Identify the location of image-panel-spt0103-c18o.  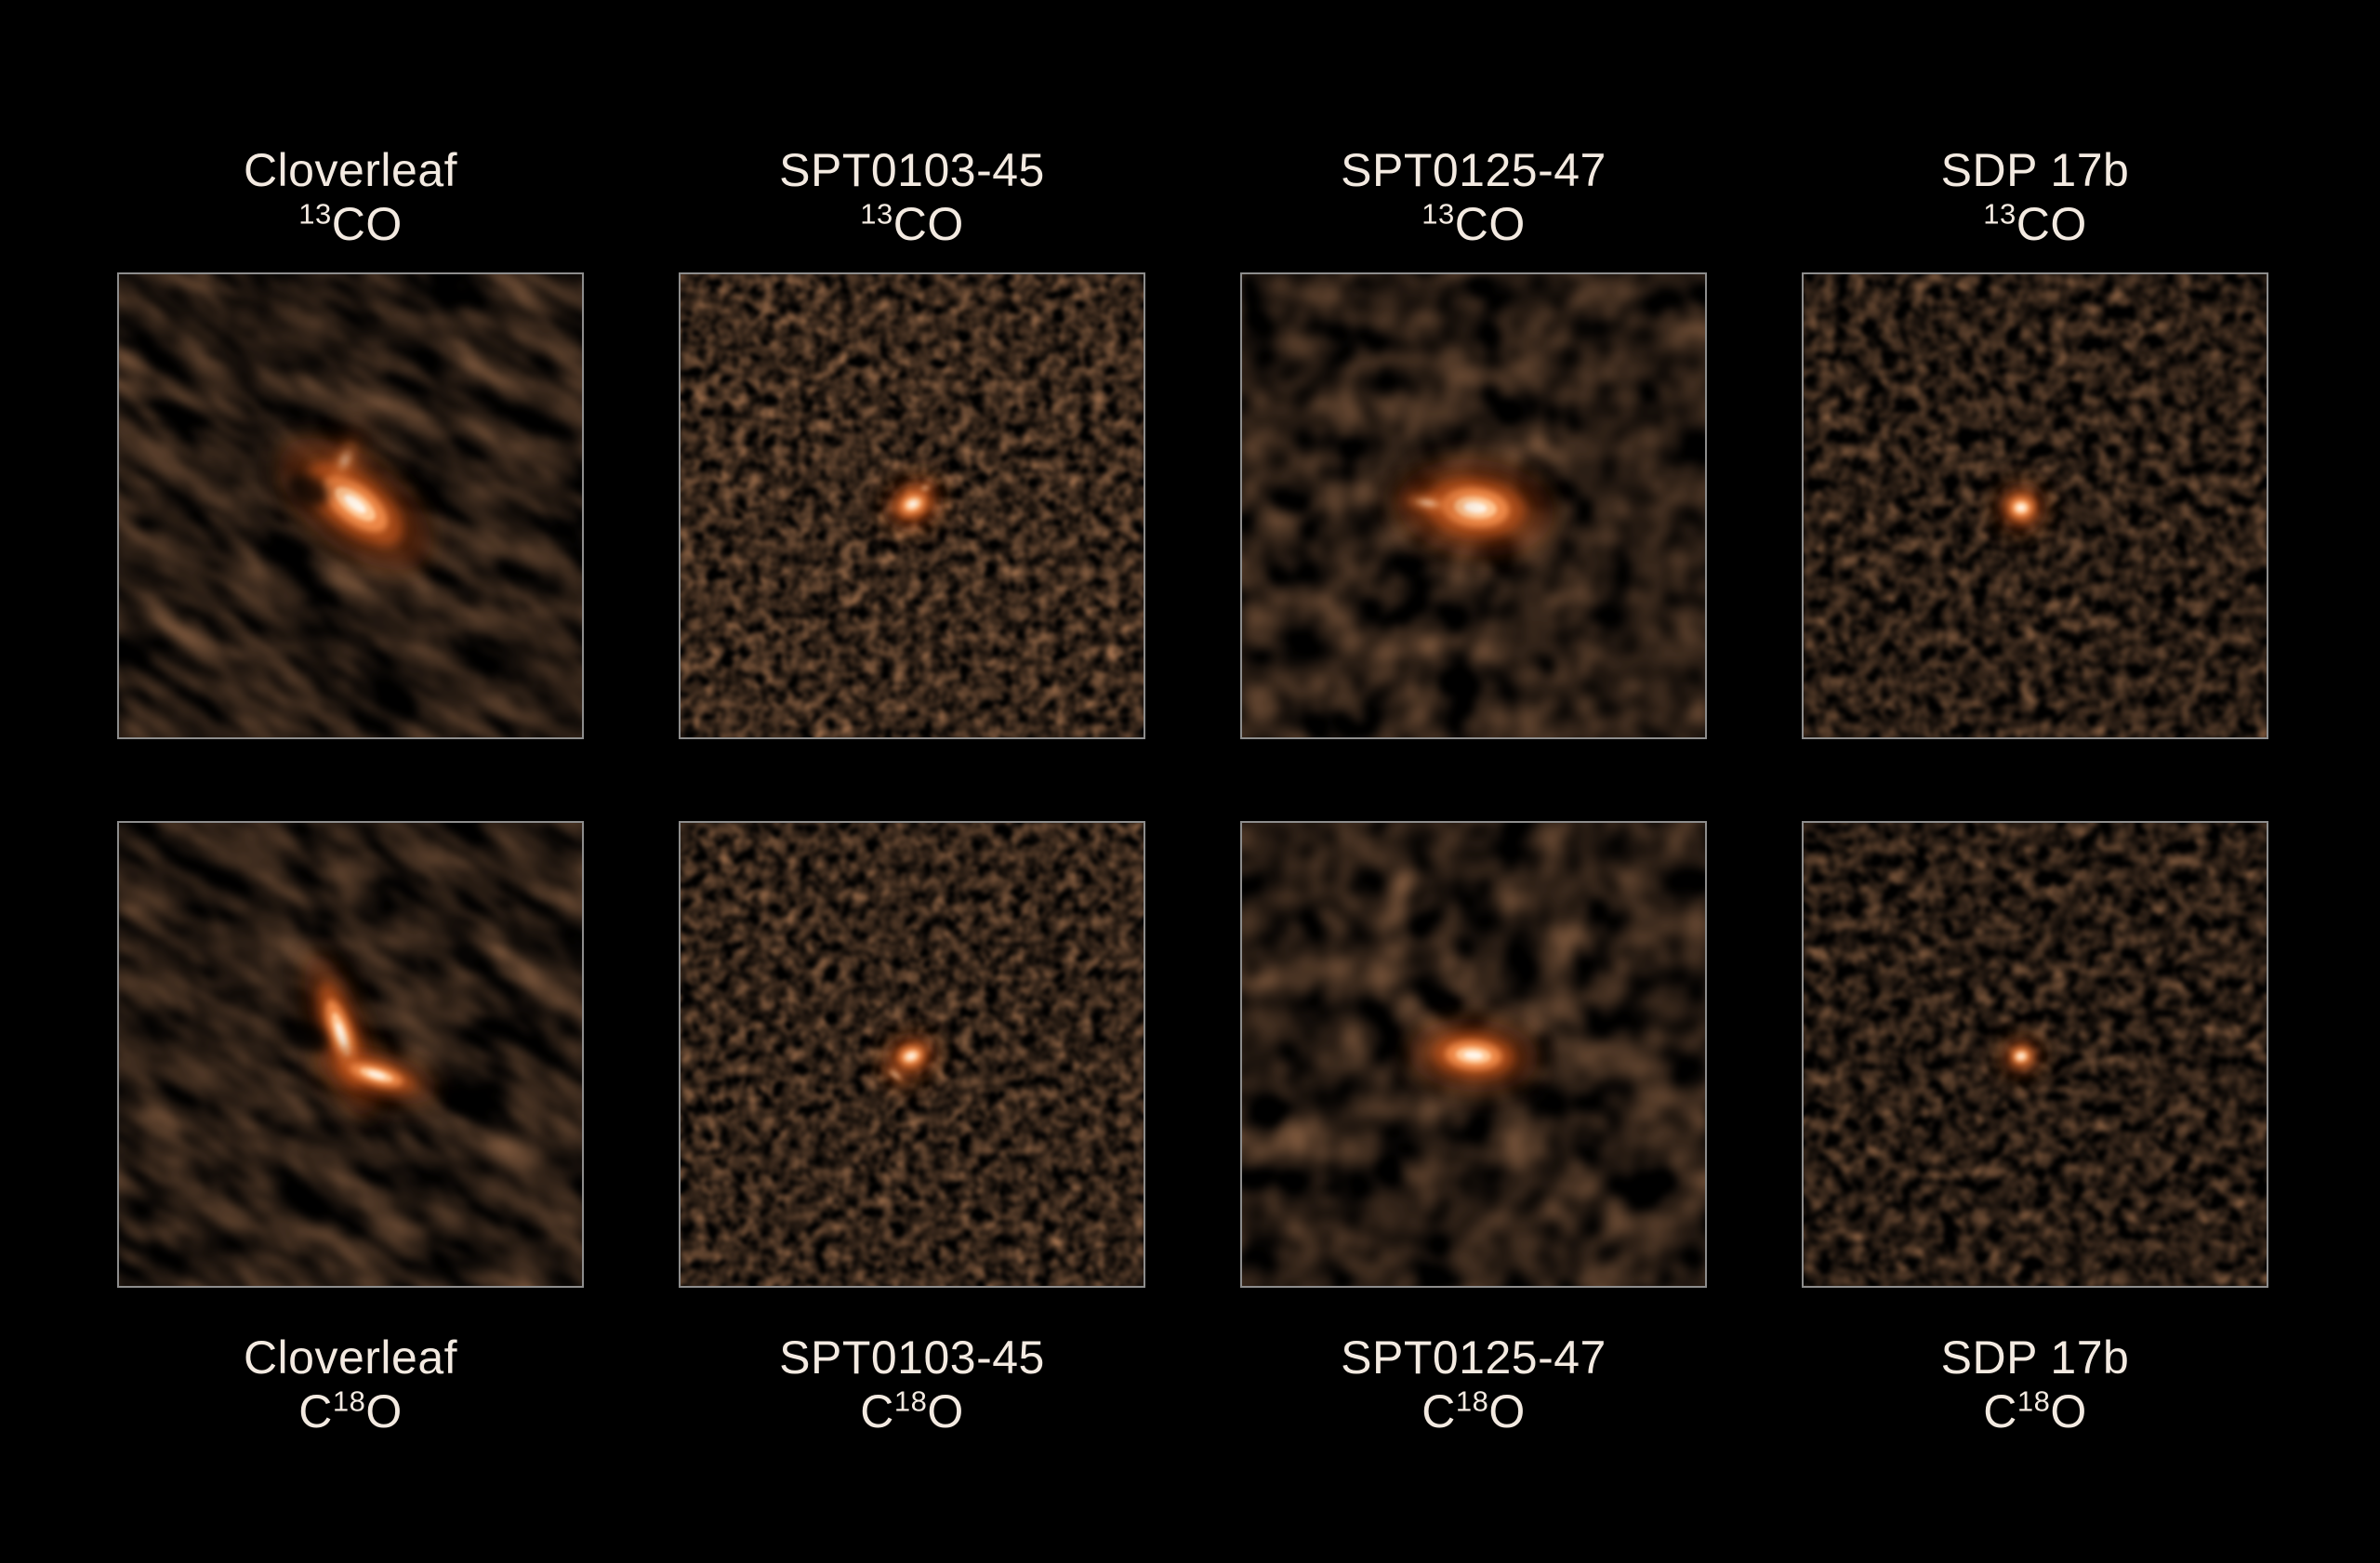
(912, 1055).